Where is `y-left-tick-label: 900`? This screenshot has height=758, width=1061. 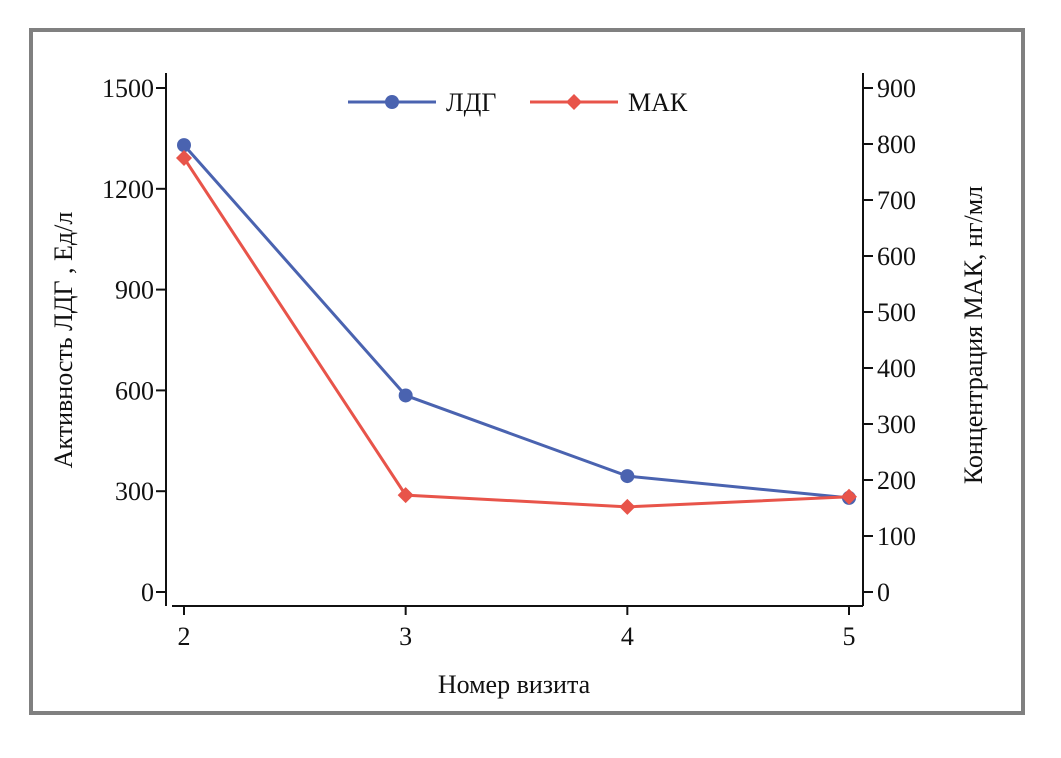
y-left-tick-label: 900 is located at coordinates (134, 290).